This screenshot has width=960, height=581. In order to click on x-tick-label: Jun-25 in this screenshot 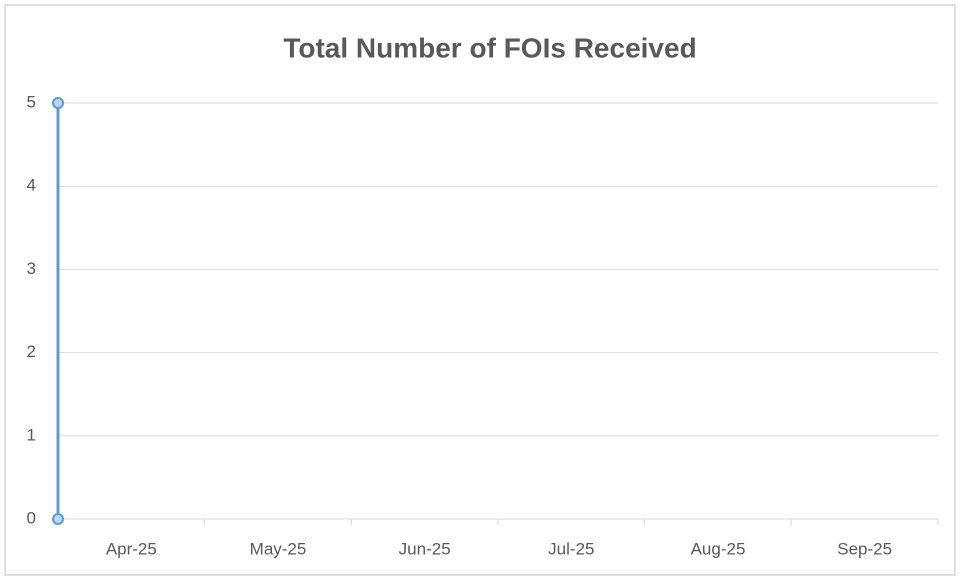, I will do `click(425, 548)`.